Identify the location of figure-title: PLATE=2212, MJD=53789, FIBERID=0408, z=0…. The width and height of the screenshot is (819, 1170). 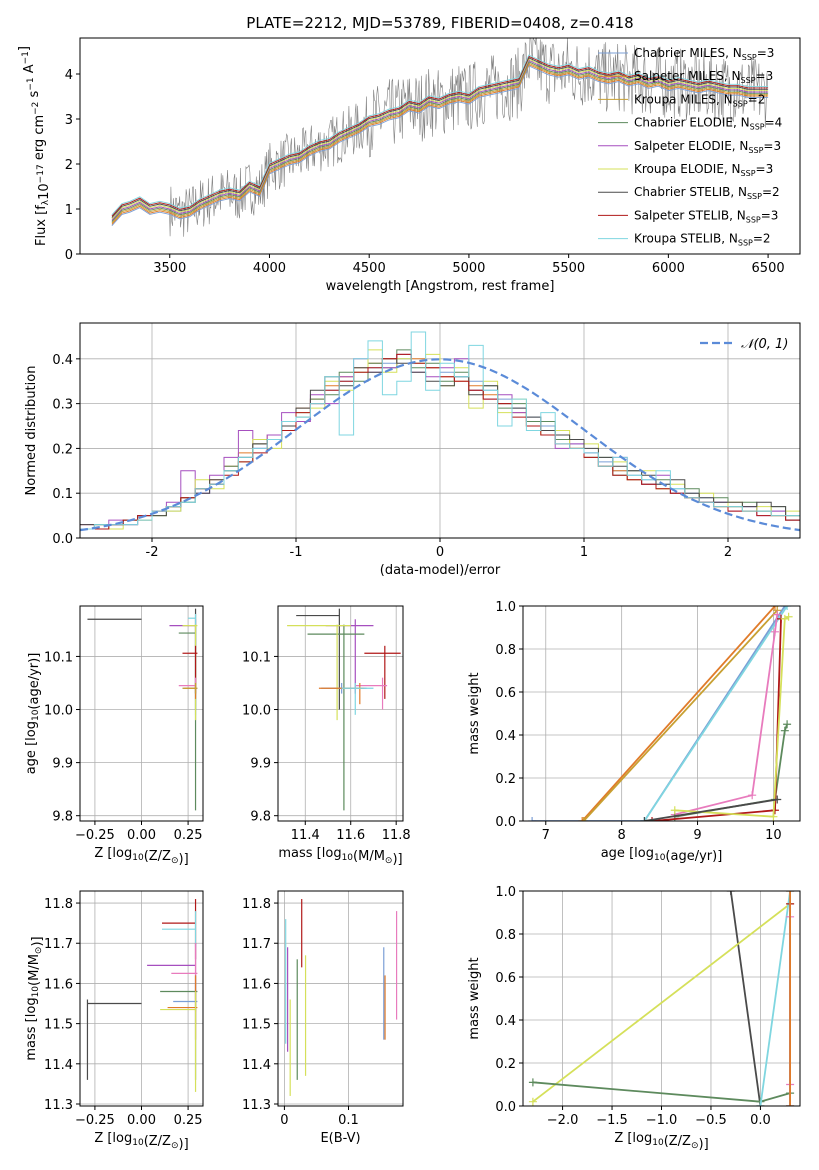
(439, 23).